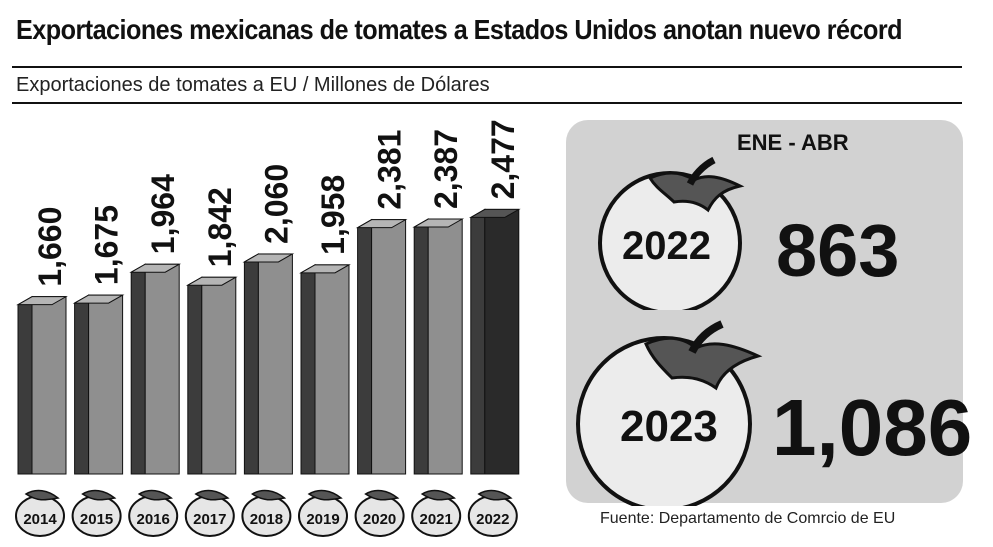 This screenshot has height=547, width=993. I want to click on title-divider, so click(487, 67).